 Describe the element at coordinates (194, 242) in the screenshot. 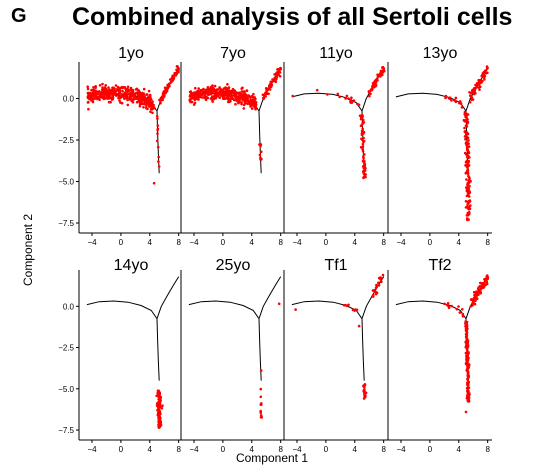

I see `x-tick-label: −4` at that location.